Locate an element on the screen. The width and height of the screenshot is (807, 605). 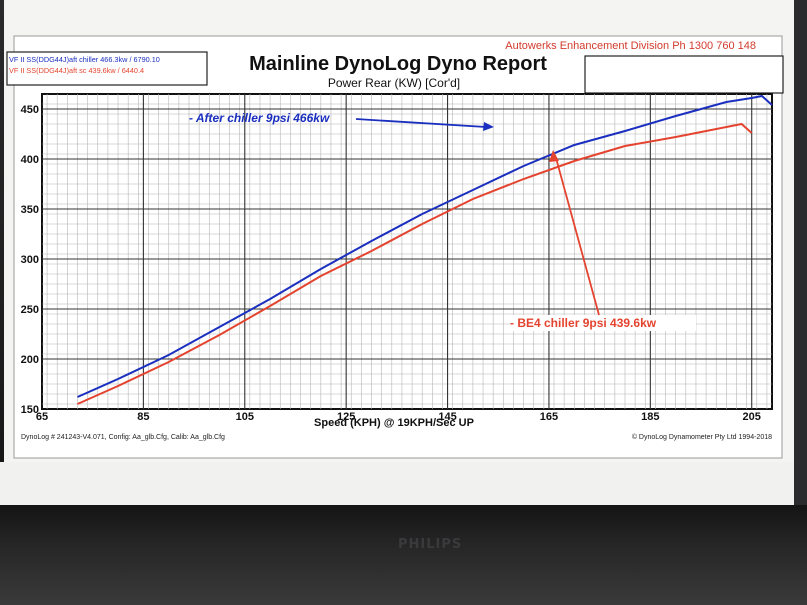
y-tick-label: 250 is located at coordinates (30, 310).